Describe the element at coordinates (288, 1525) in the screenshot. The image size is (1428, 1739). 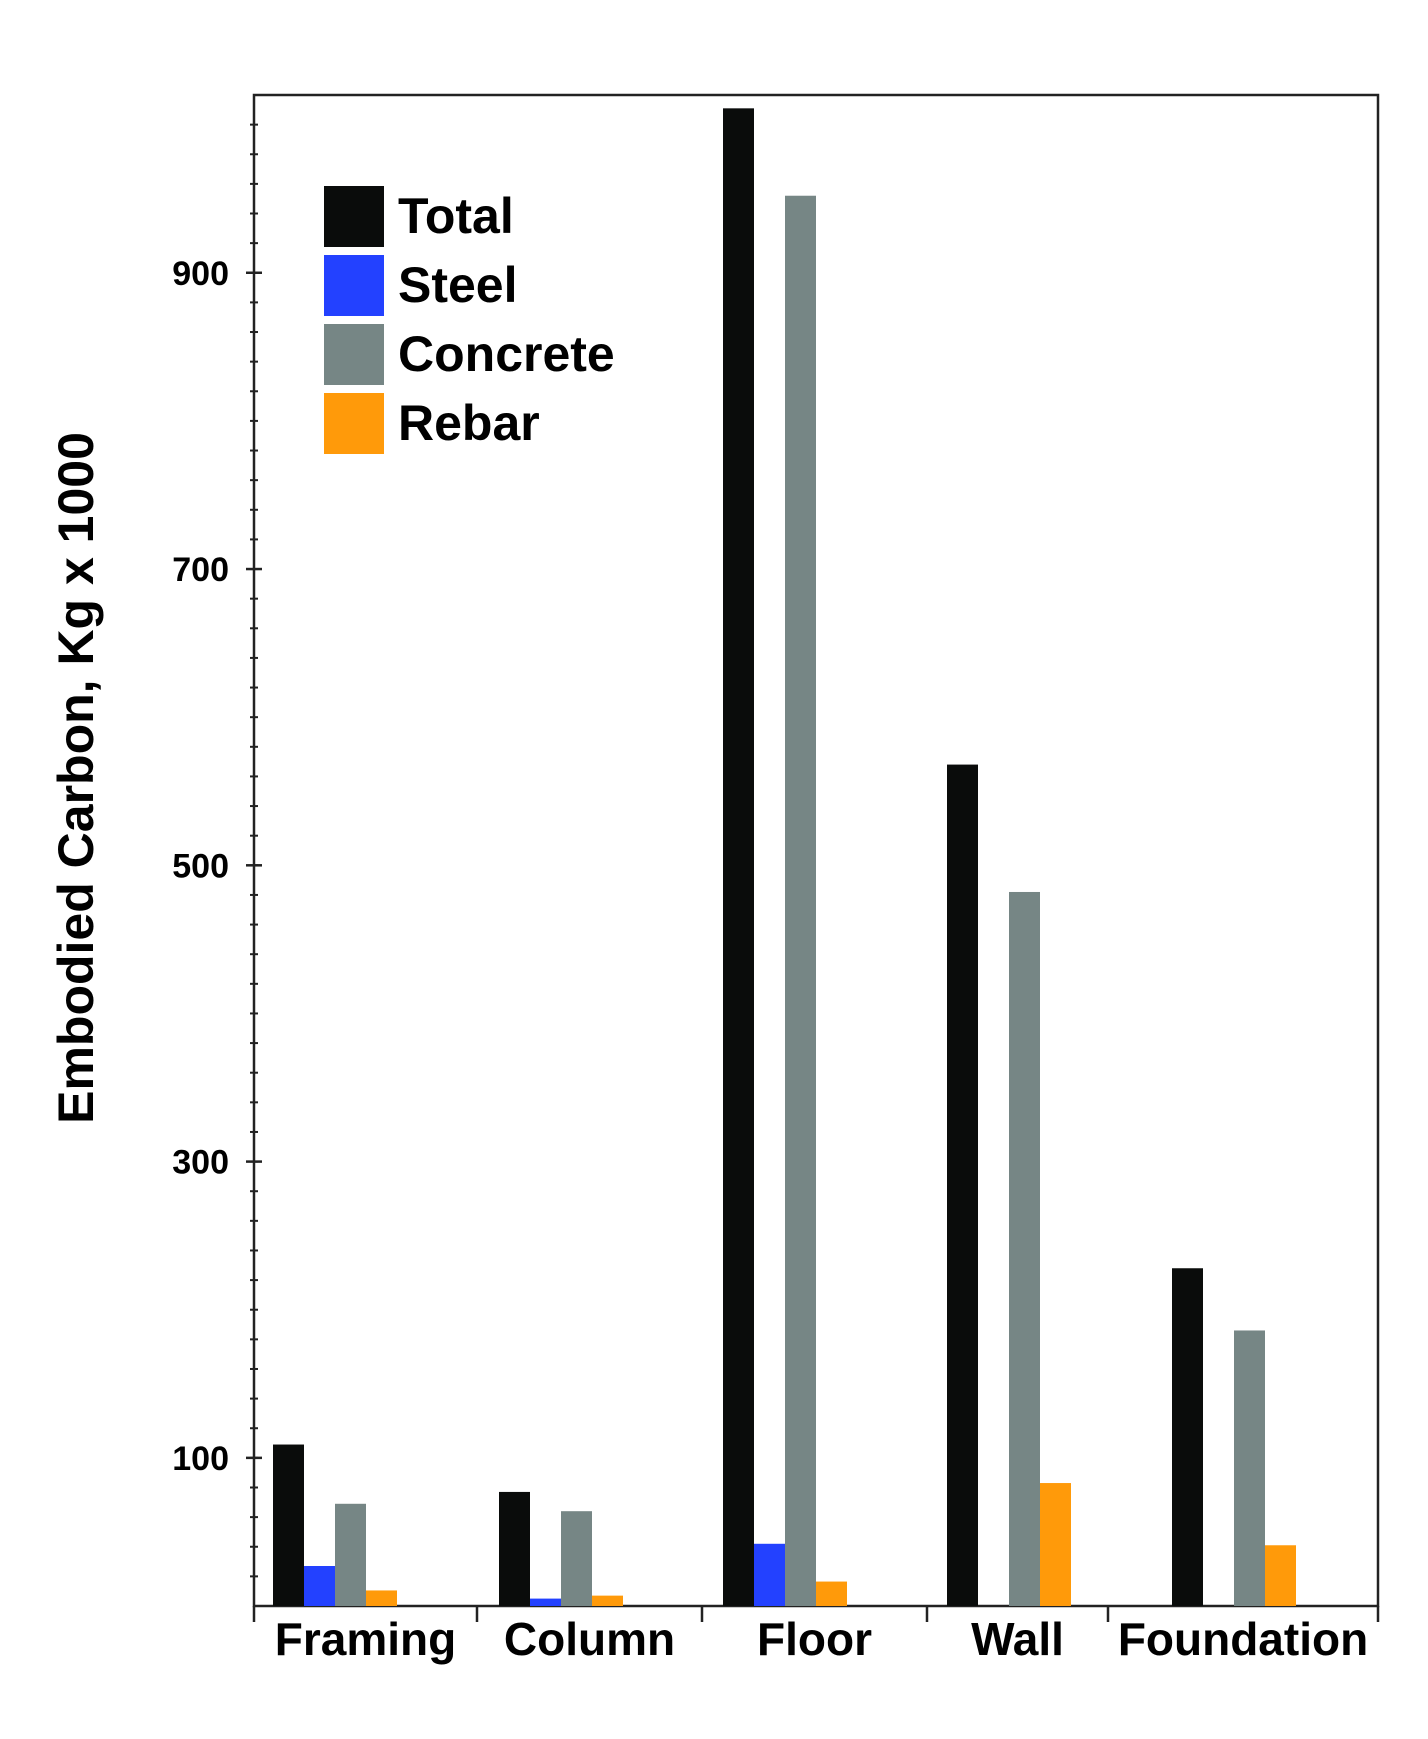
I see `bar-framing-total` at that location.